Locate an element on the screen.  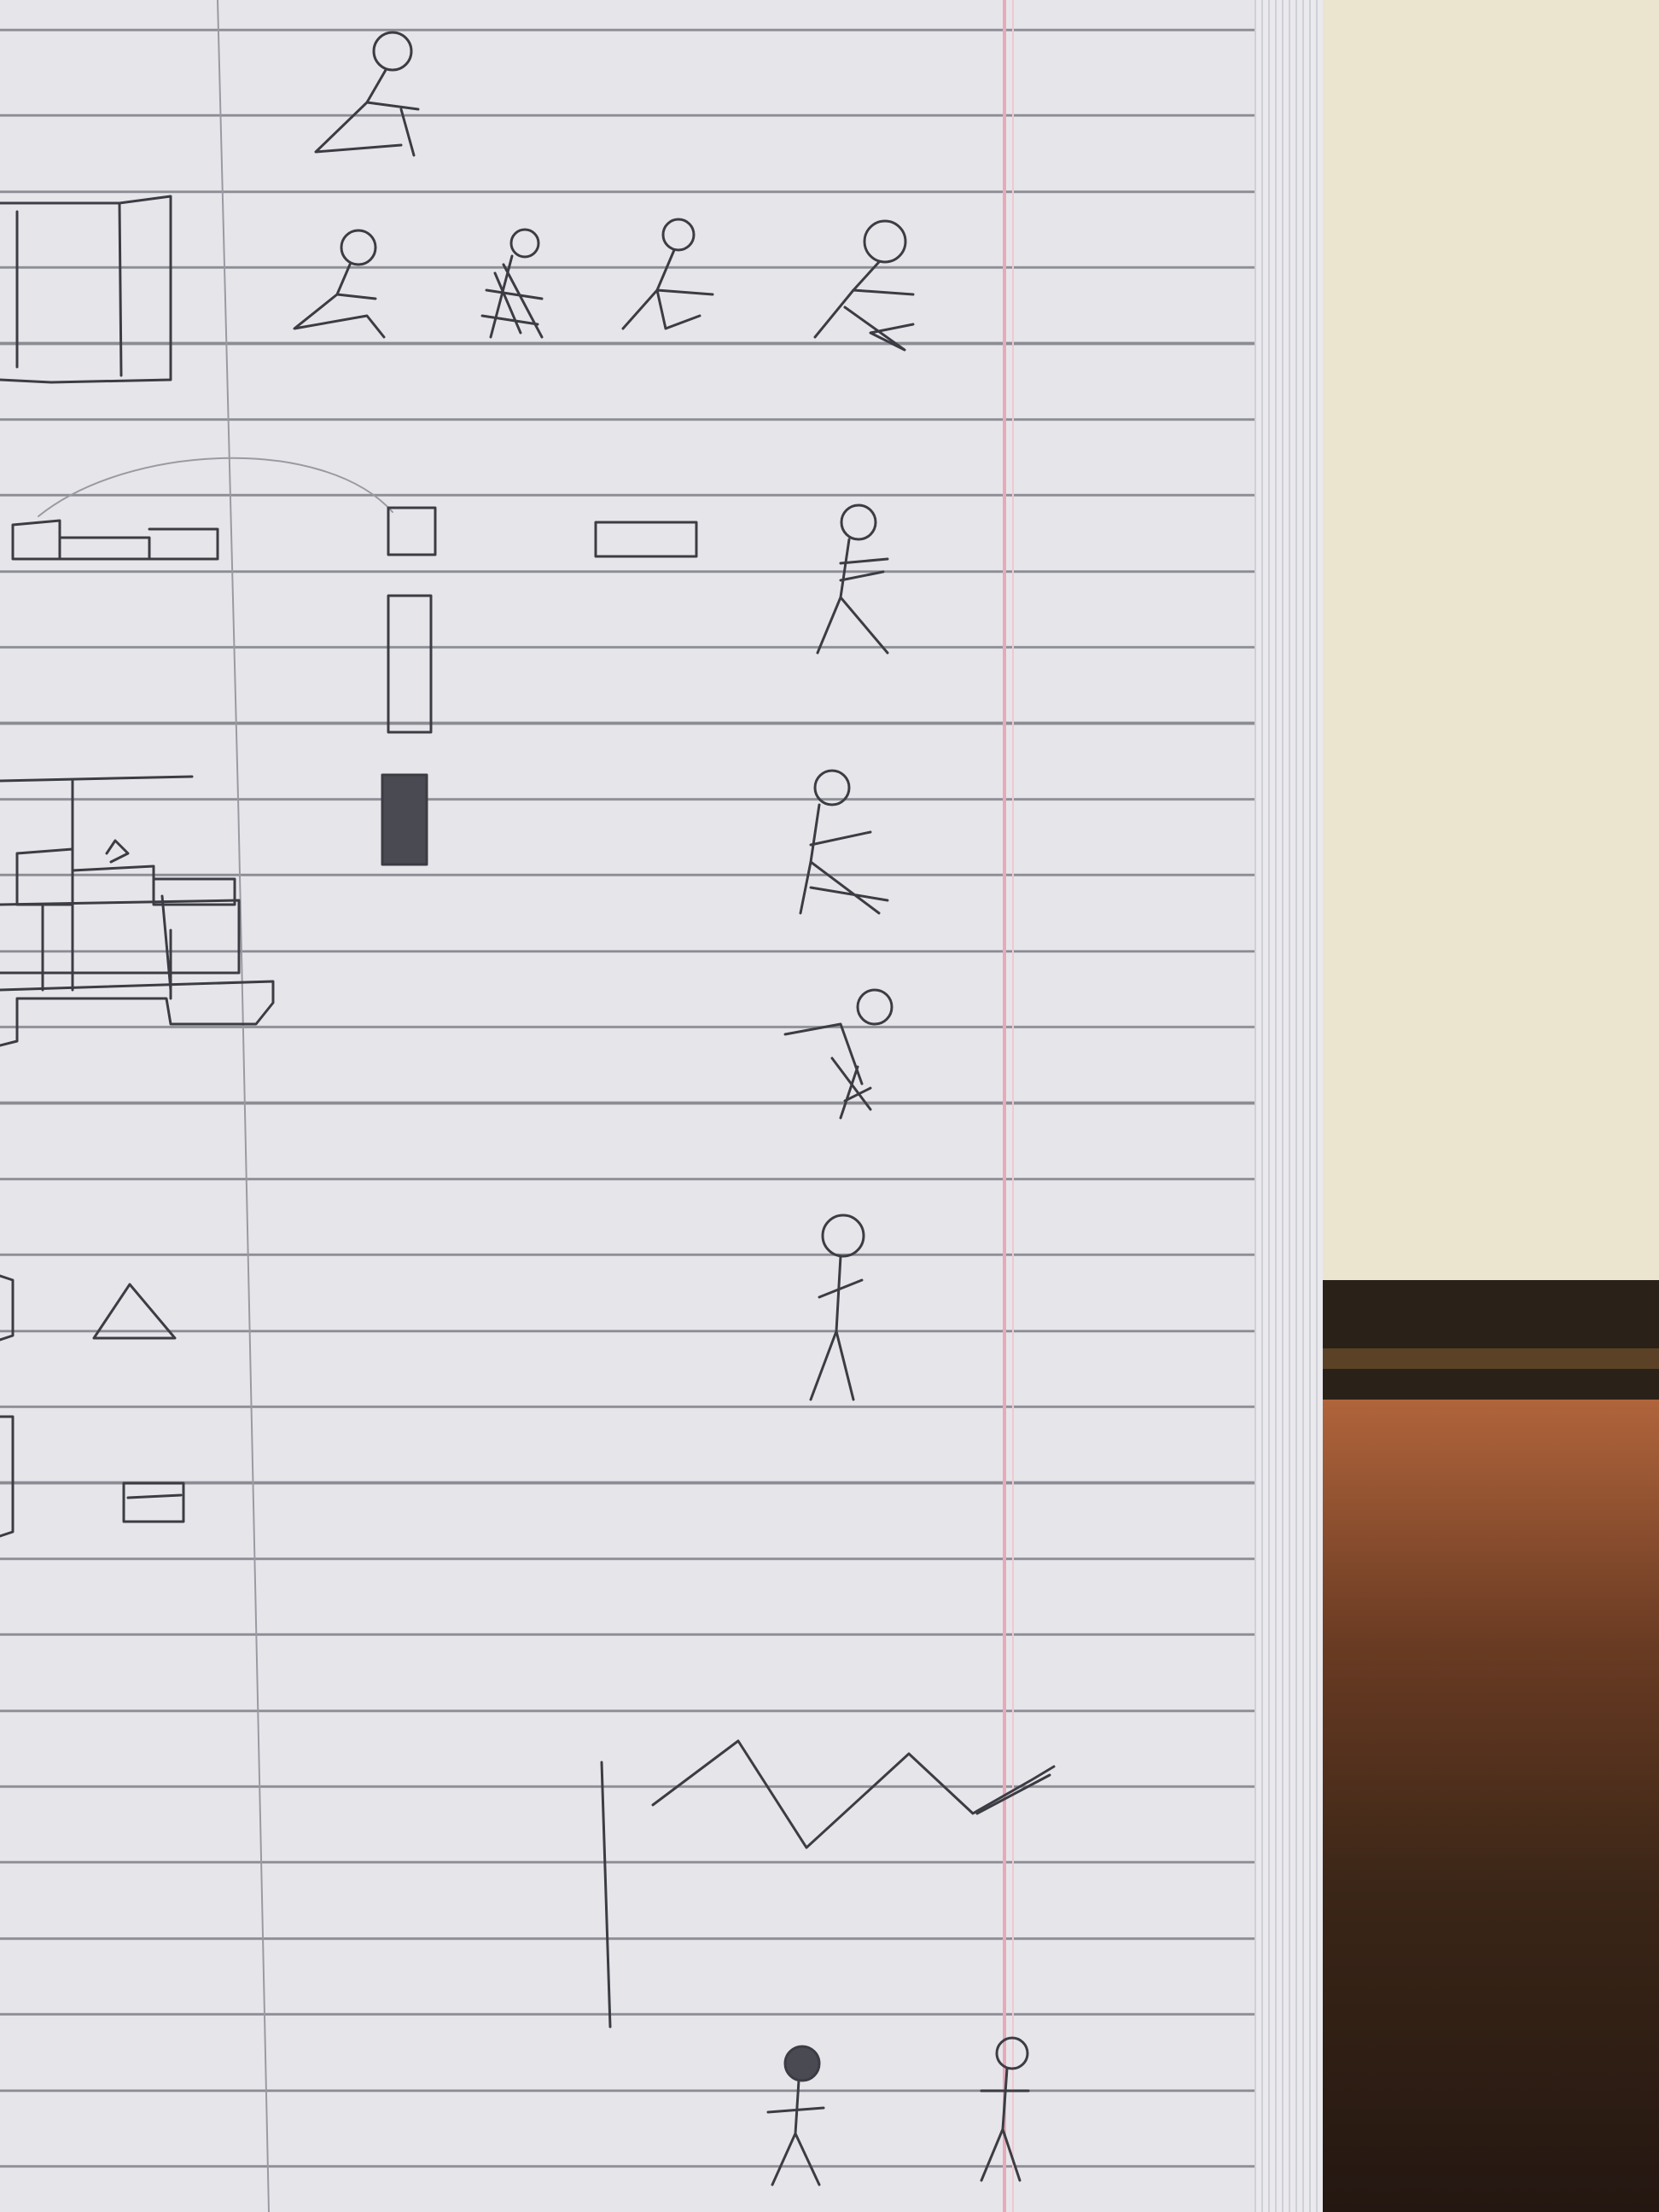
platform-row is located at coordinates (354, 661).